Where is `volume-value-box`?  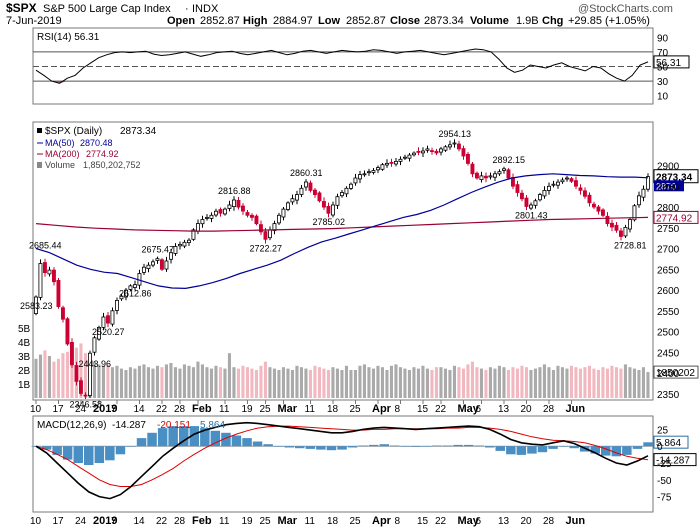 volume-value-box is located at coordinates (676, 372).